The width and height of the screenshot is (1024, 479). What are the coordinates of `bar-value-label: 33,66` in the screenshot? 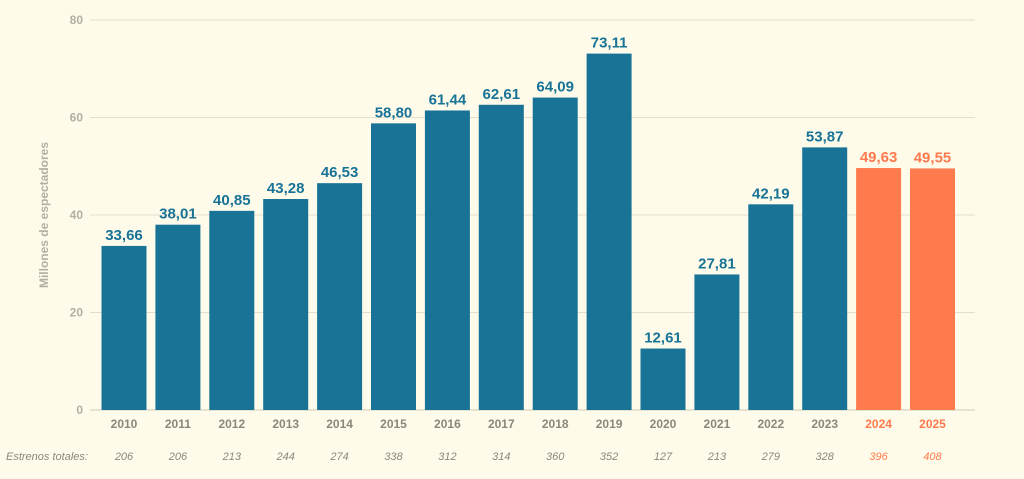 It's located at (124, 235).